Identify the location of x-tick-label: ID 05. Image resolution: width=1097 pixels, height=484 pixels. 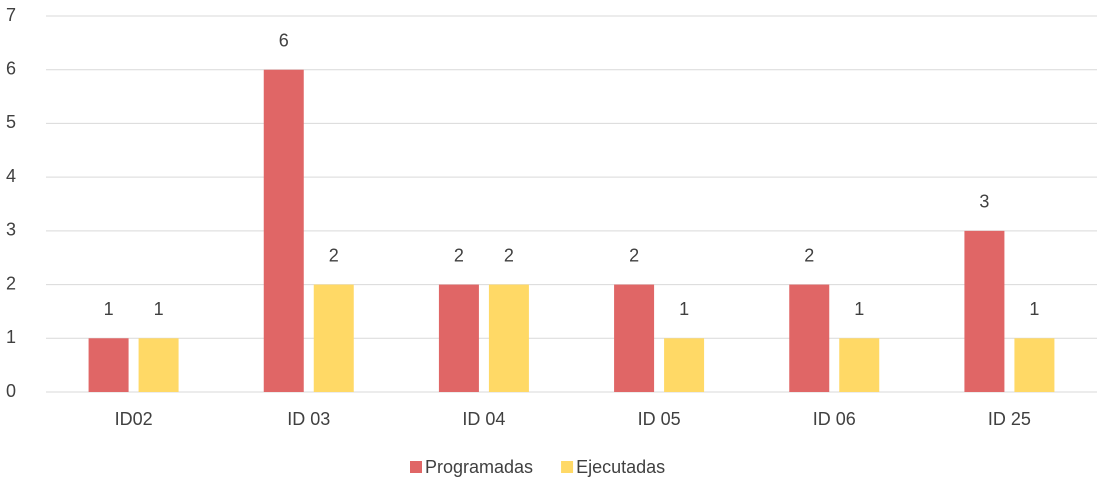
(659, 419).